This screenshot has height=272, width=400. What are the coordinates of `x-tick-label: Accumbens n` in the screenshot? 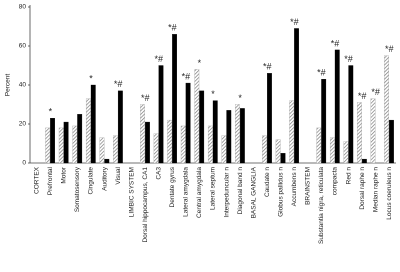 It's located at (294, 187).